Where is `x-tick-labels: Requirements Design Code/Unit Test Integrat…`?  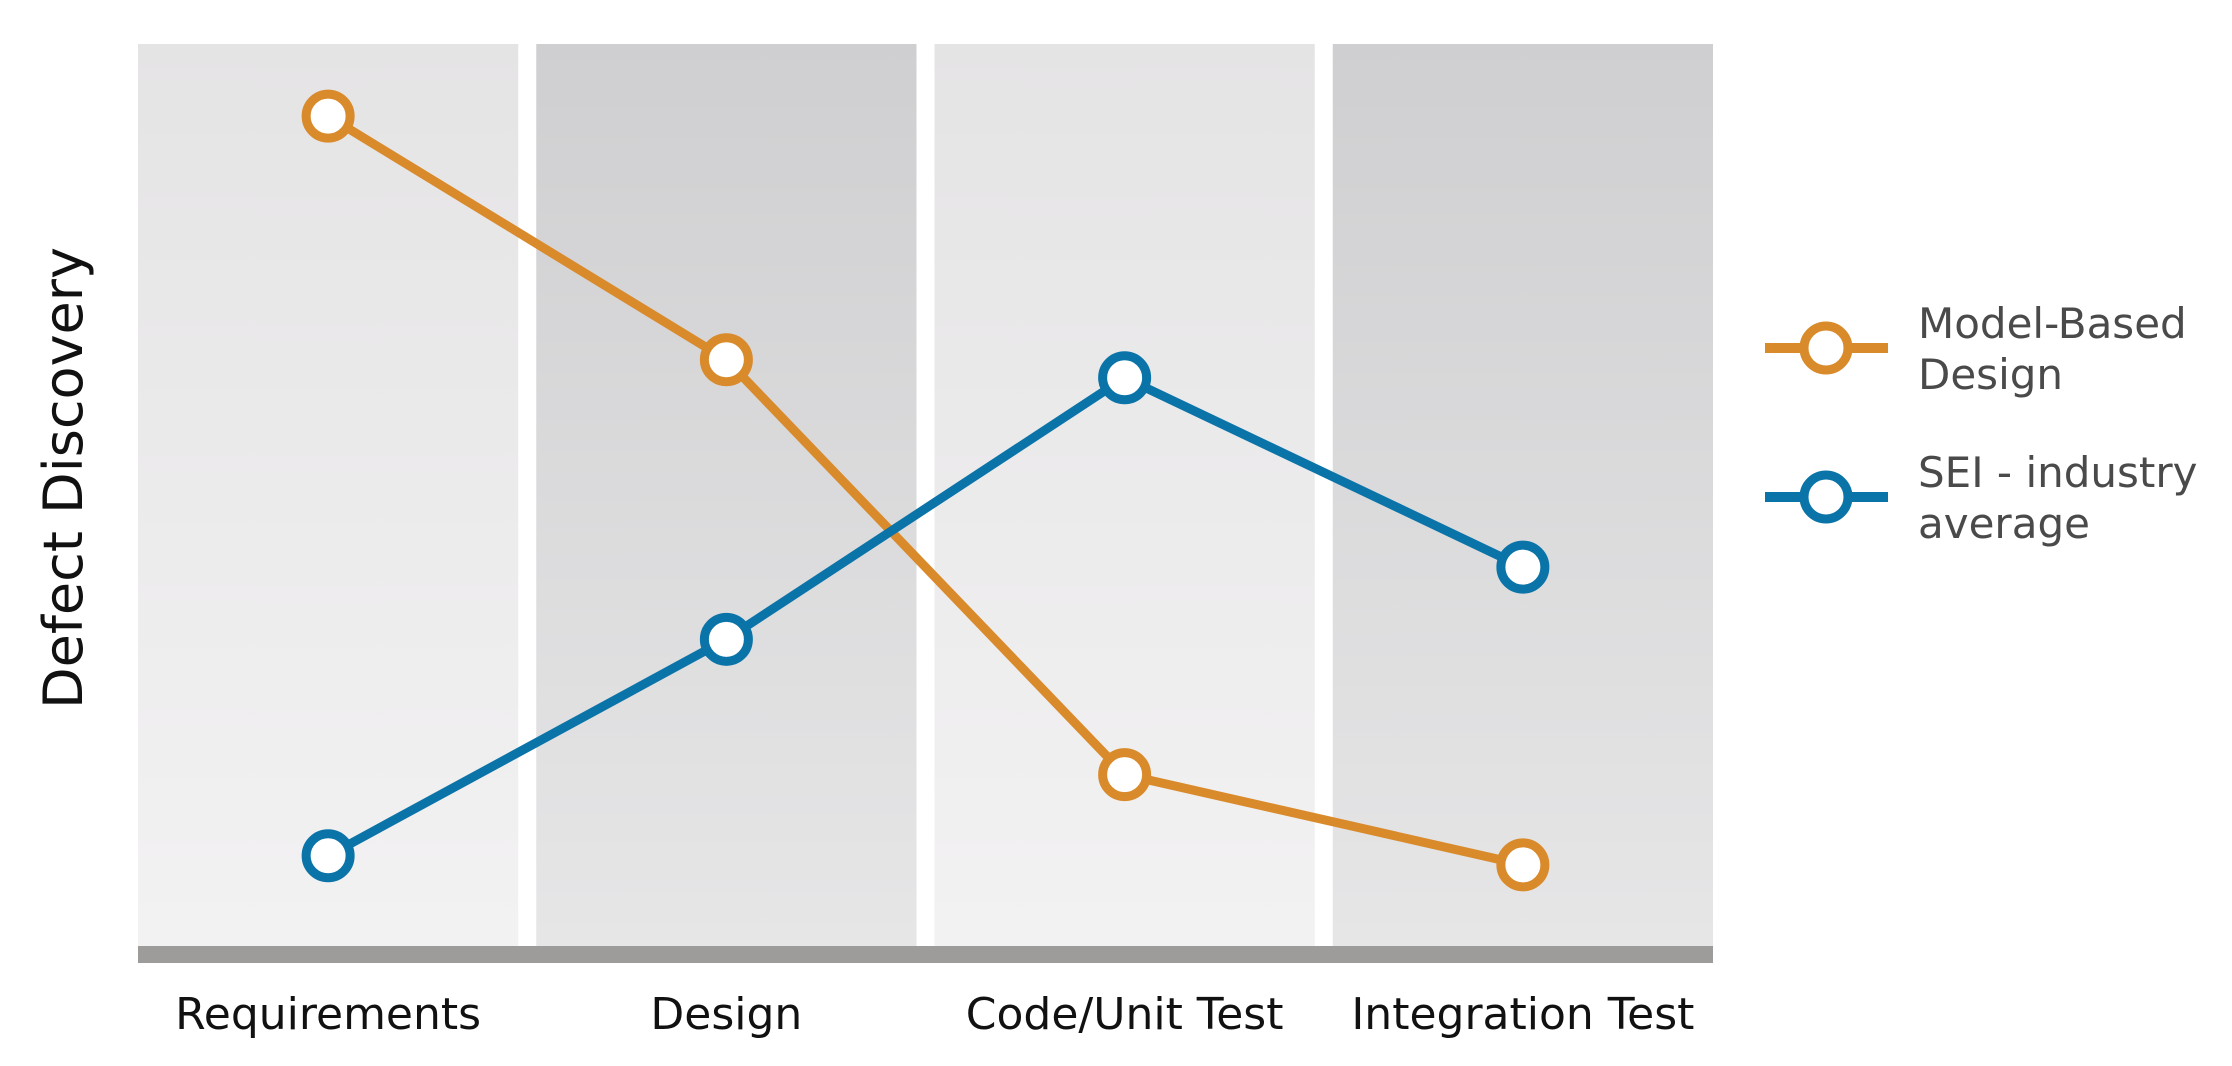
x-tick-labels: Requirements Design Code/Unit Test Integrat… is located at coordinates (934, 1014).